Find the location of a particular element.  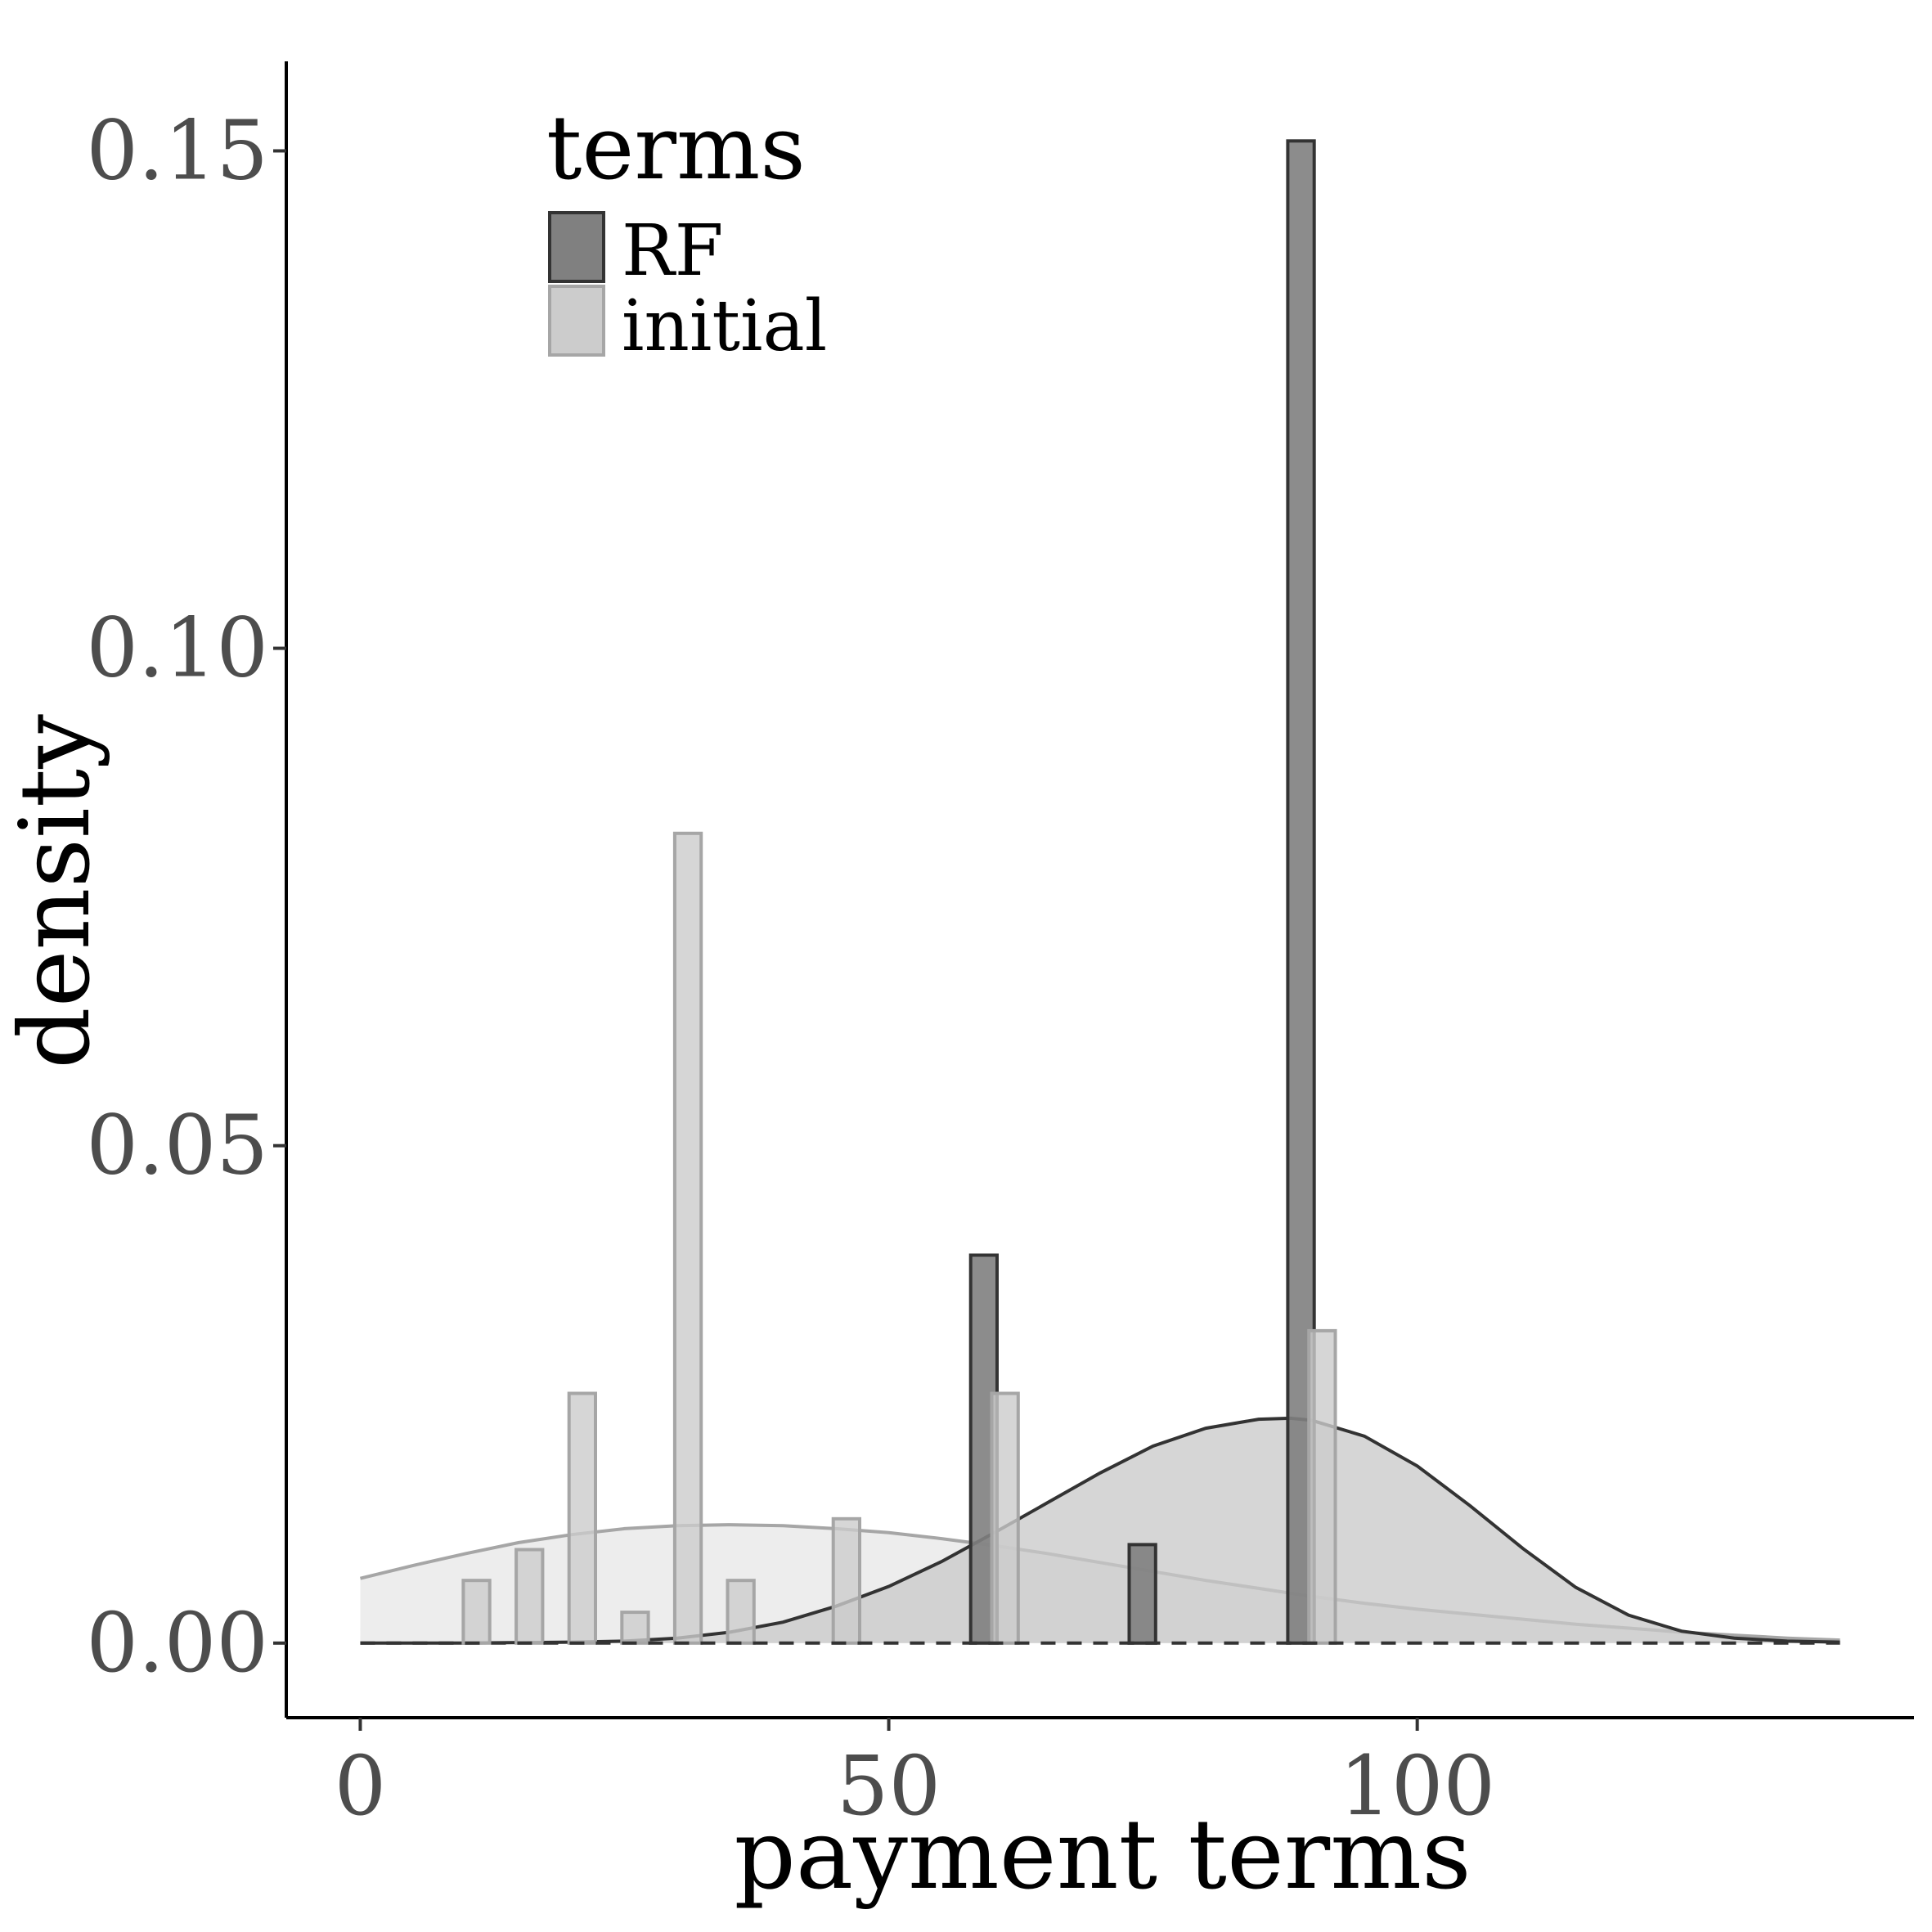

legend-swatch-rf is located at coordinates (576, 247).